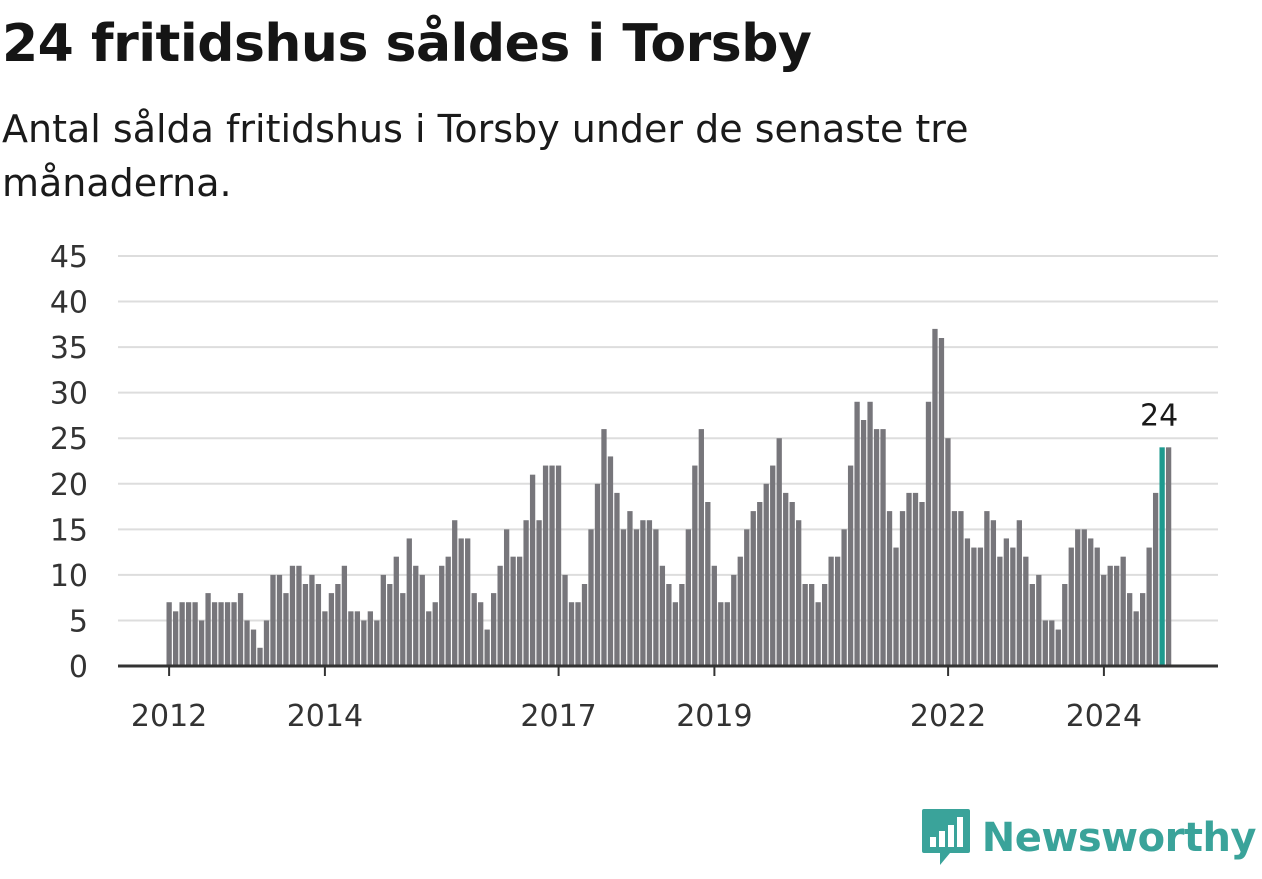 The height and width of the screenshot is (879, 1262). What do you see at coordinates (69, 485) in the screenshot?
I see `y-tick-label: 20` at bounding box center [69, 485].